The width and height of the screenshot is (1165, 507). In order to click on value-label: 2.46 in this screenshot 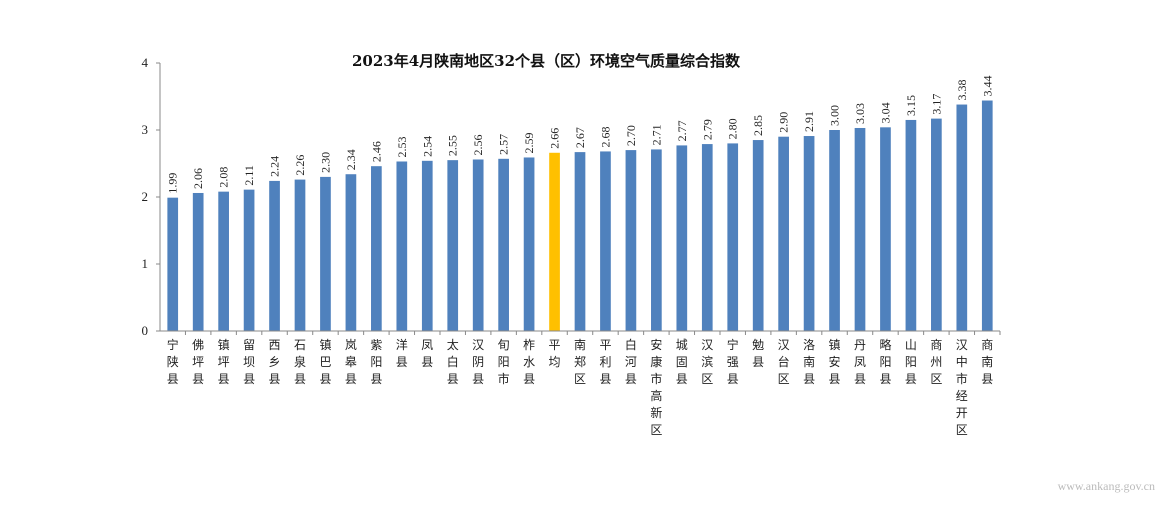, I will do `click(376, 151)`.